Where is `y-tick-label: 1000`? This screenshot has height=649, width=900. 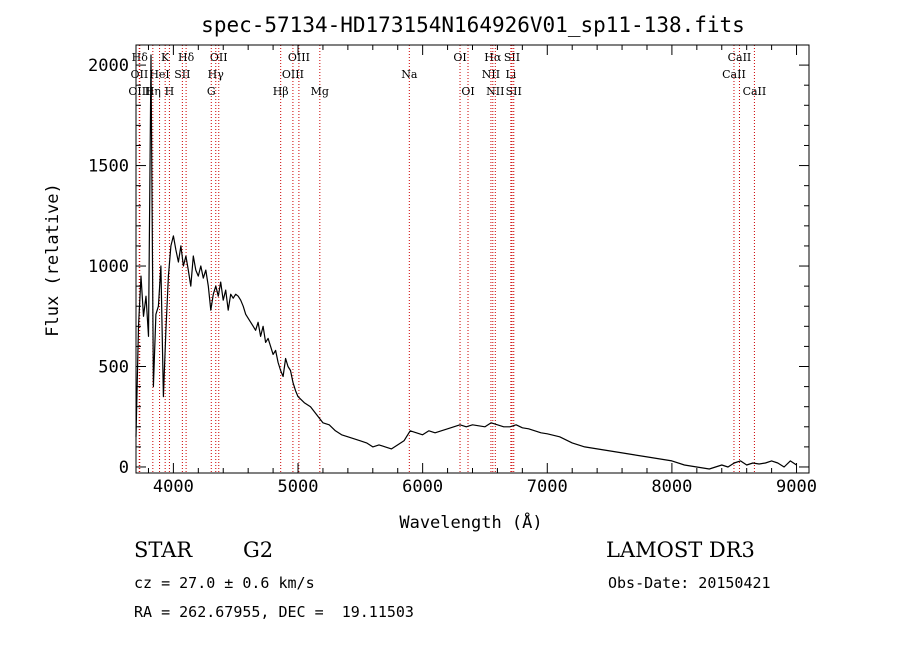
y-tick-label: 1000 is located at coordinates (108, 267).